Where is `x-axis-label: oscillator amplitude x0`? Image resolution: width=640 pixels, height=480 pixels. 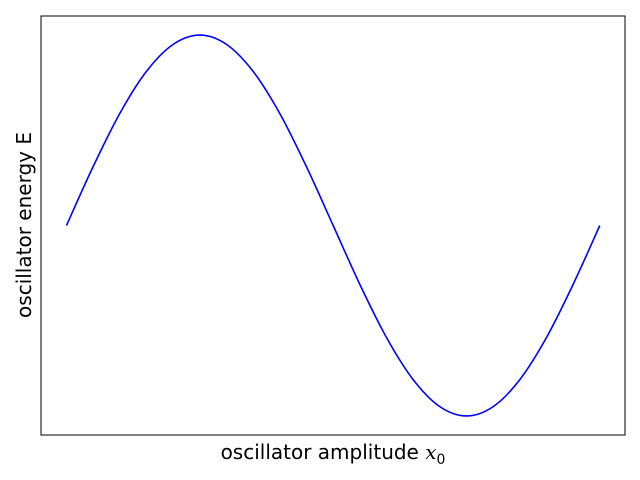
x-axis-label: oscillator amplitude x0 is located at coordinates (333, 454).